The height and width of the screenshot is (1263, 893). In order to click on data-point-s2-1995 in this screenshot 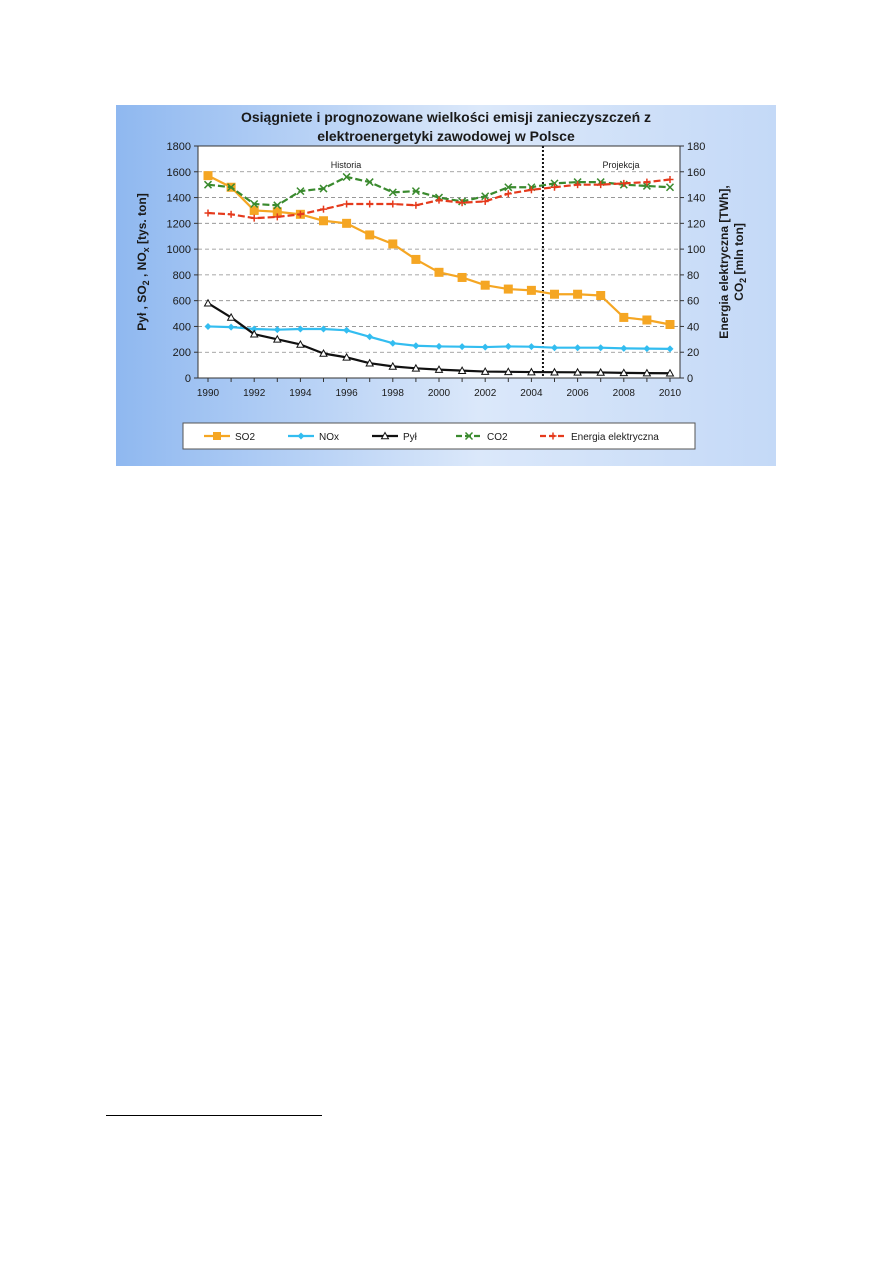, I will do `click(323, 352)`.